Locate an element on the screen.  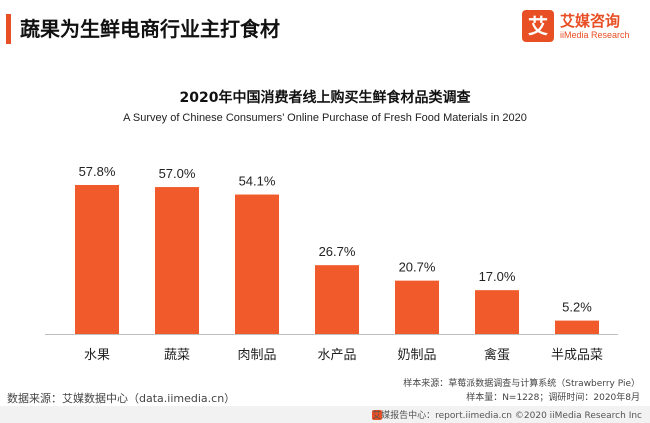
chart-title: 2020年中国消费者线上购买生鲜食材品类调查 is located at coordinates (325, 98).